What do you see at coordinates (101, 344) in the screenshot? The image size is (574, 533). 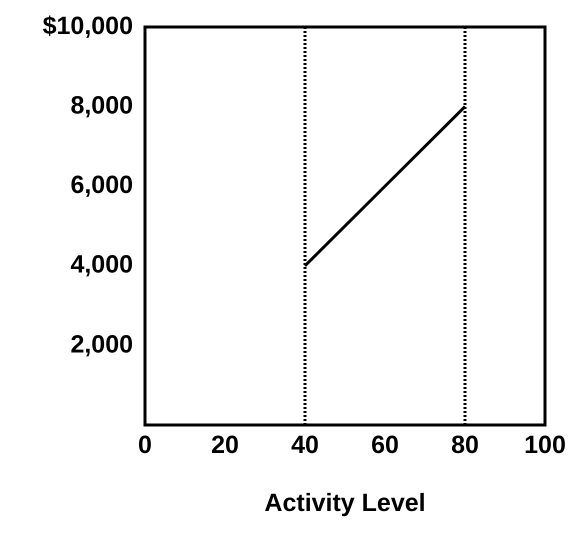 I see `y-tick-label: 2,000` at bounding box center [101, 344].